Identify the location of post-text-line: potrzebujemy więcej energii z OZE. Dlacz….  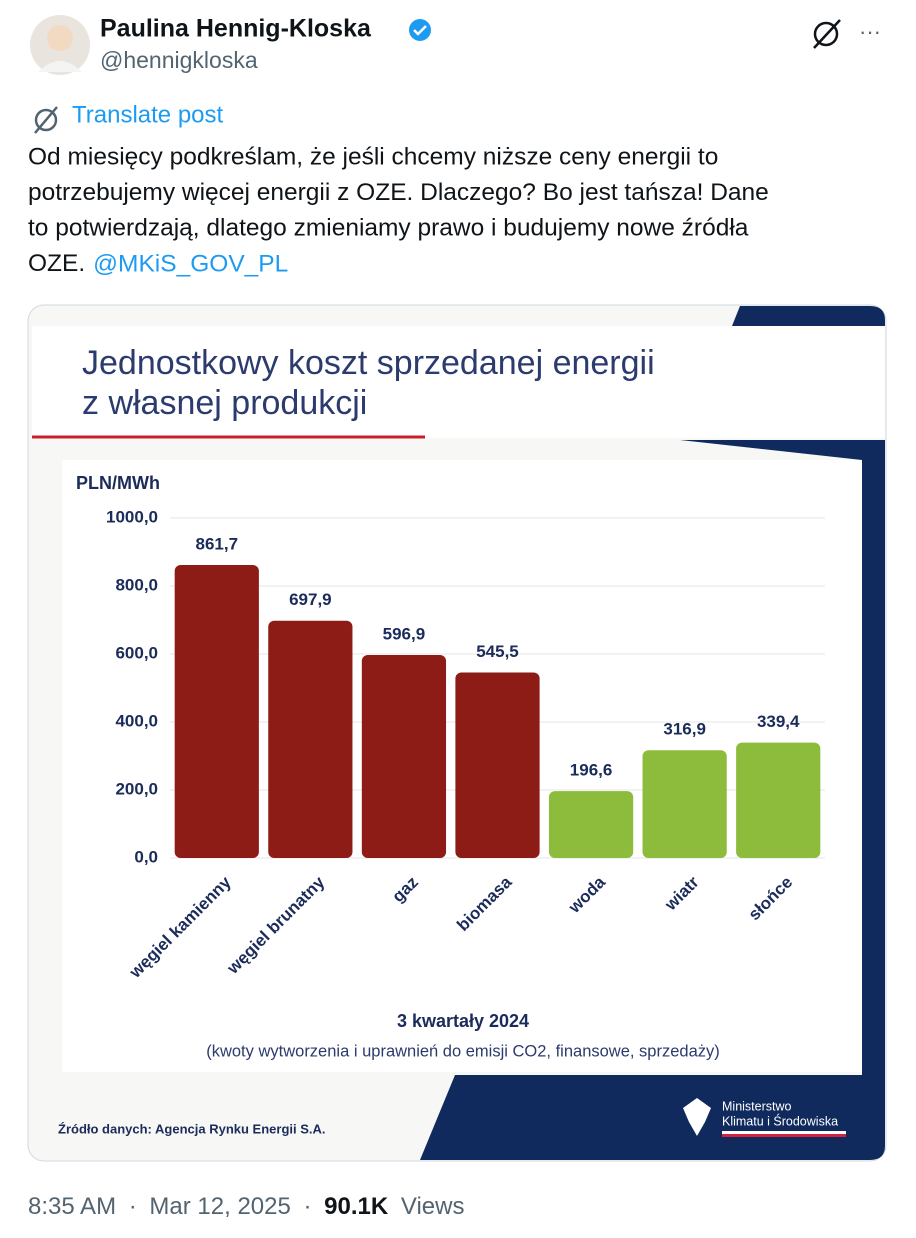
(398, 192).